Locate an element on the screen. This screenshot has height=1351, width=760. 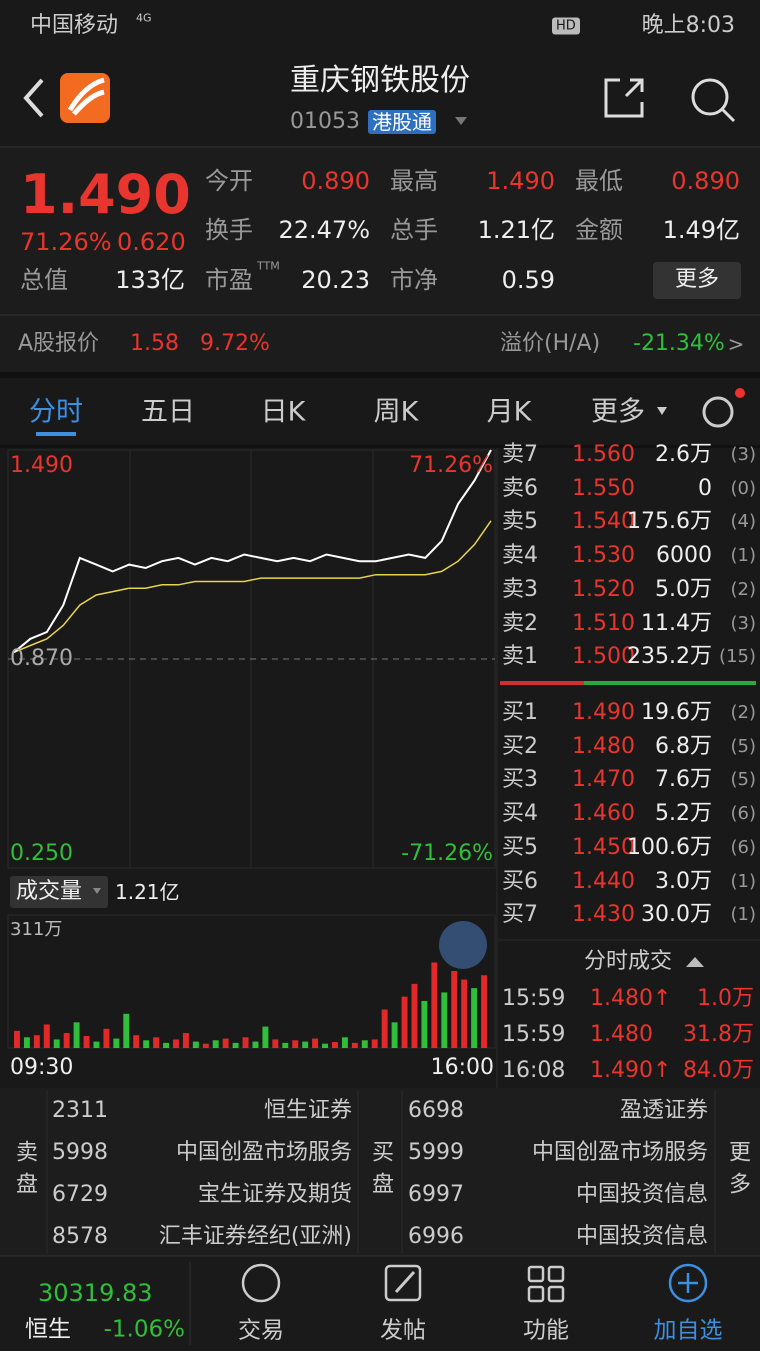
broker-name: 中国投资信息 is located at coordinates (641, 1236).